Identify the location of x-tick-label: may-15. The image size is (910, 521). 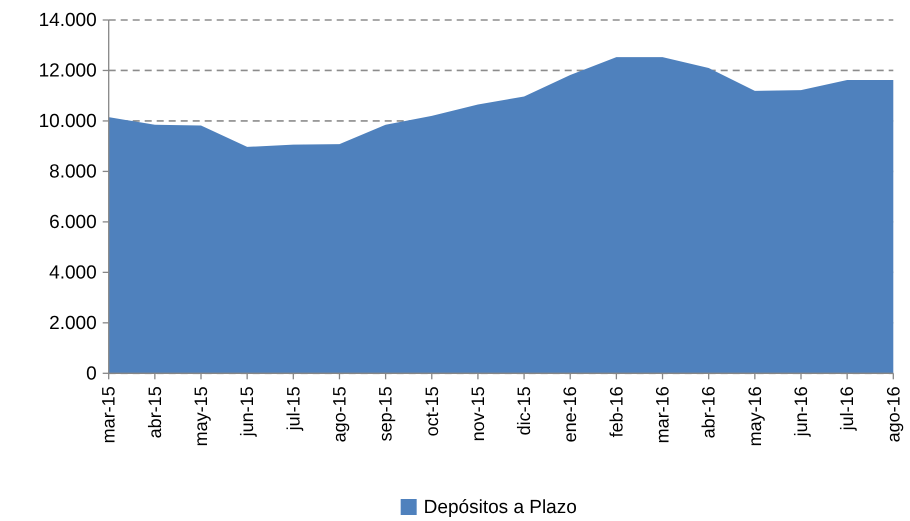
(201, 416).